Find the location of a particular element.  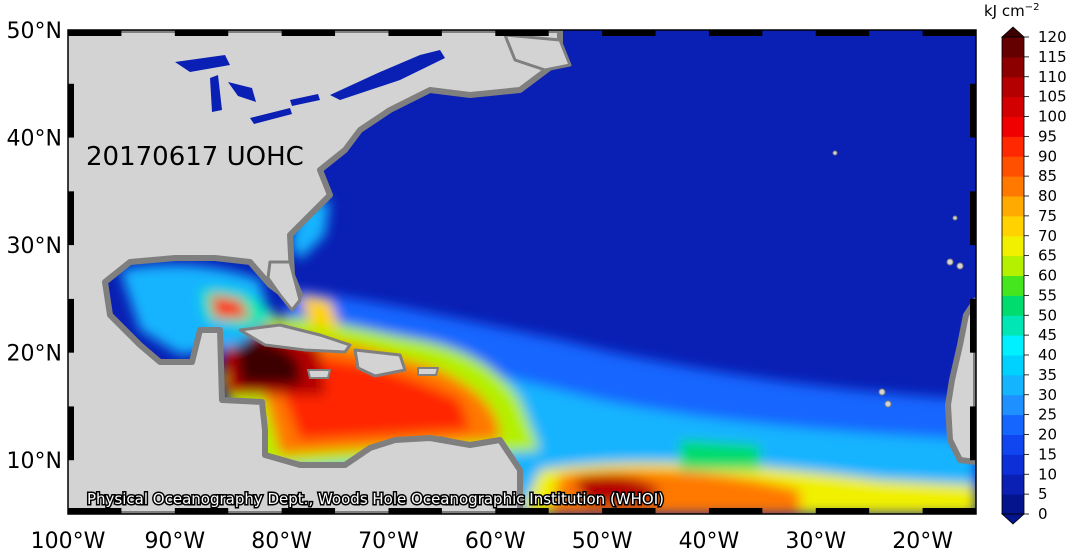

longitude-labels: 100°W 90°W 80°W 70°W 60°W 50°W 40°W 30°W 20°W is located at coordinates (492, 539).